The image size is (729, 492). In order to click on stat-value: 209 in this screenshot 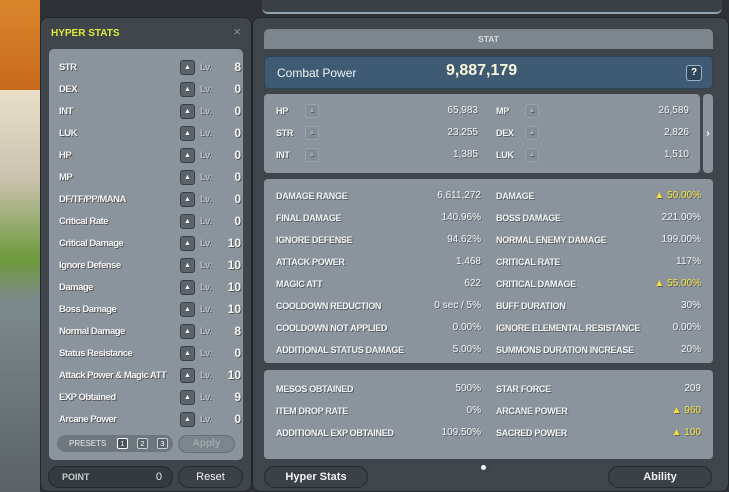, I will do `click(692, 388)`.